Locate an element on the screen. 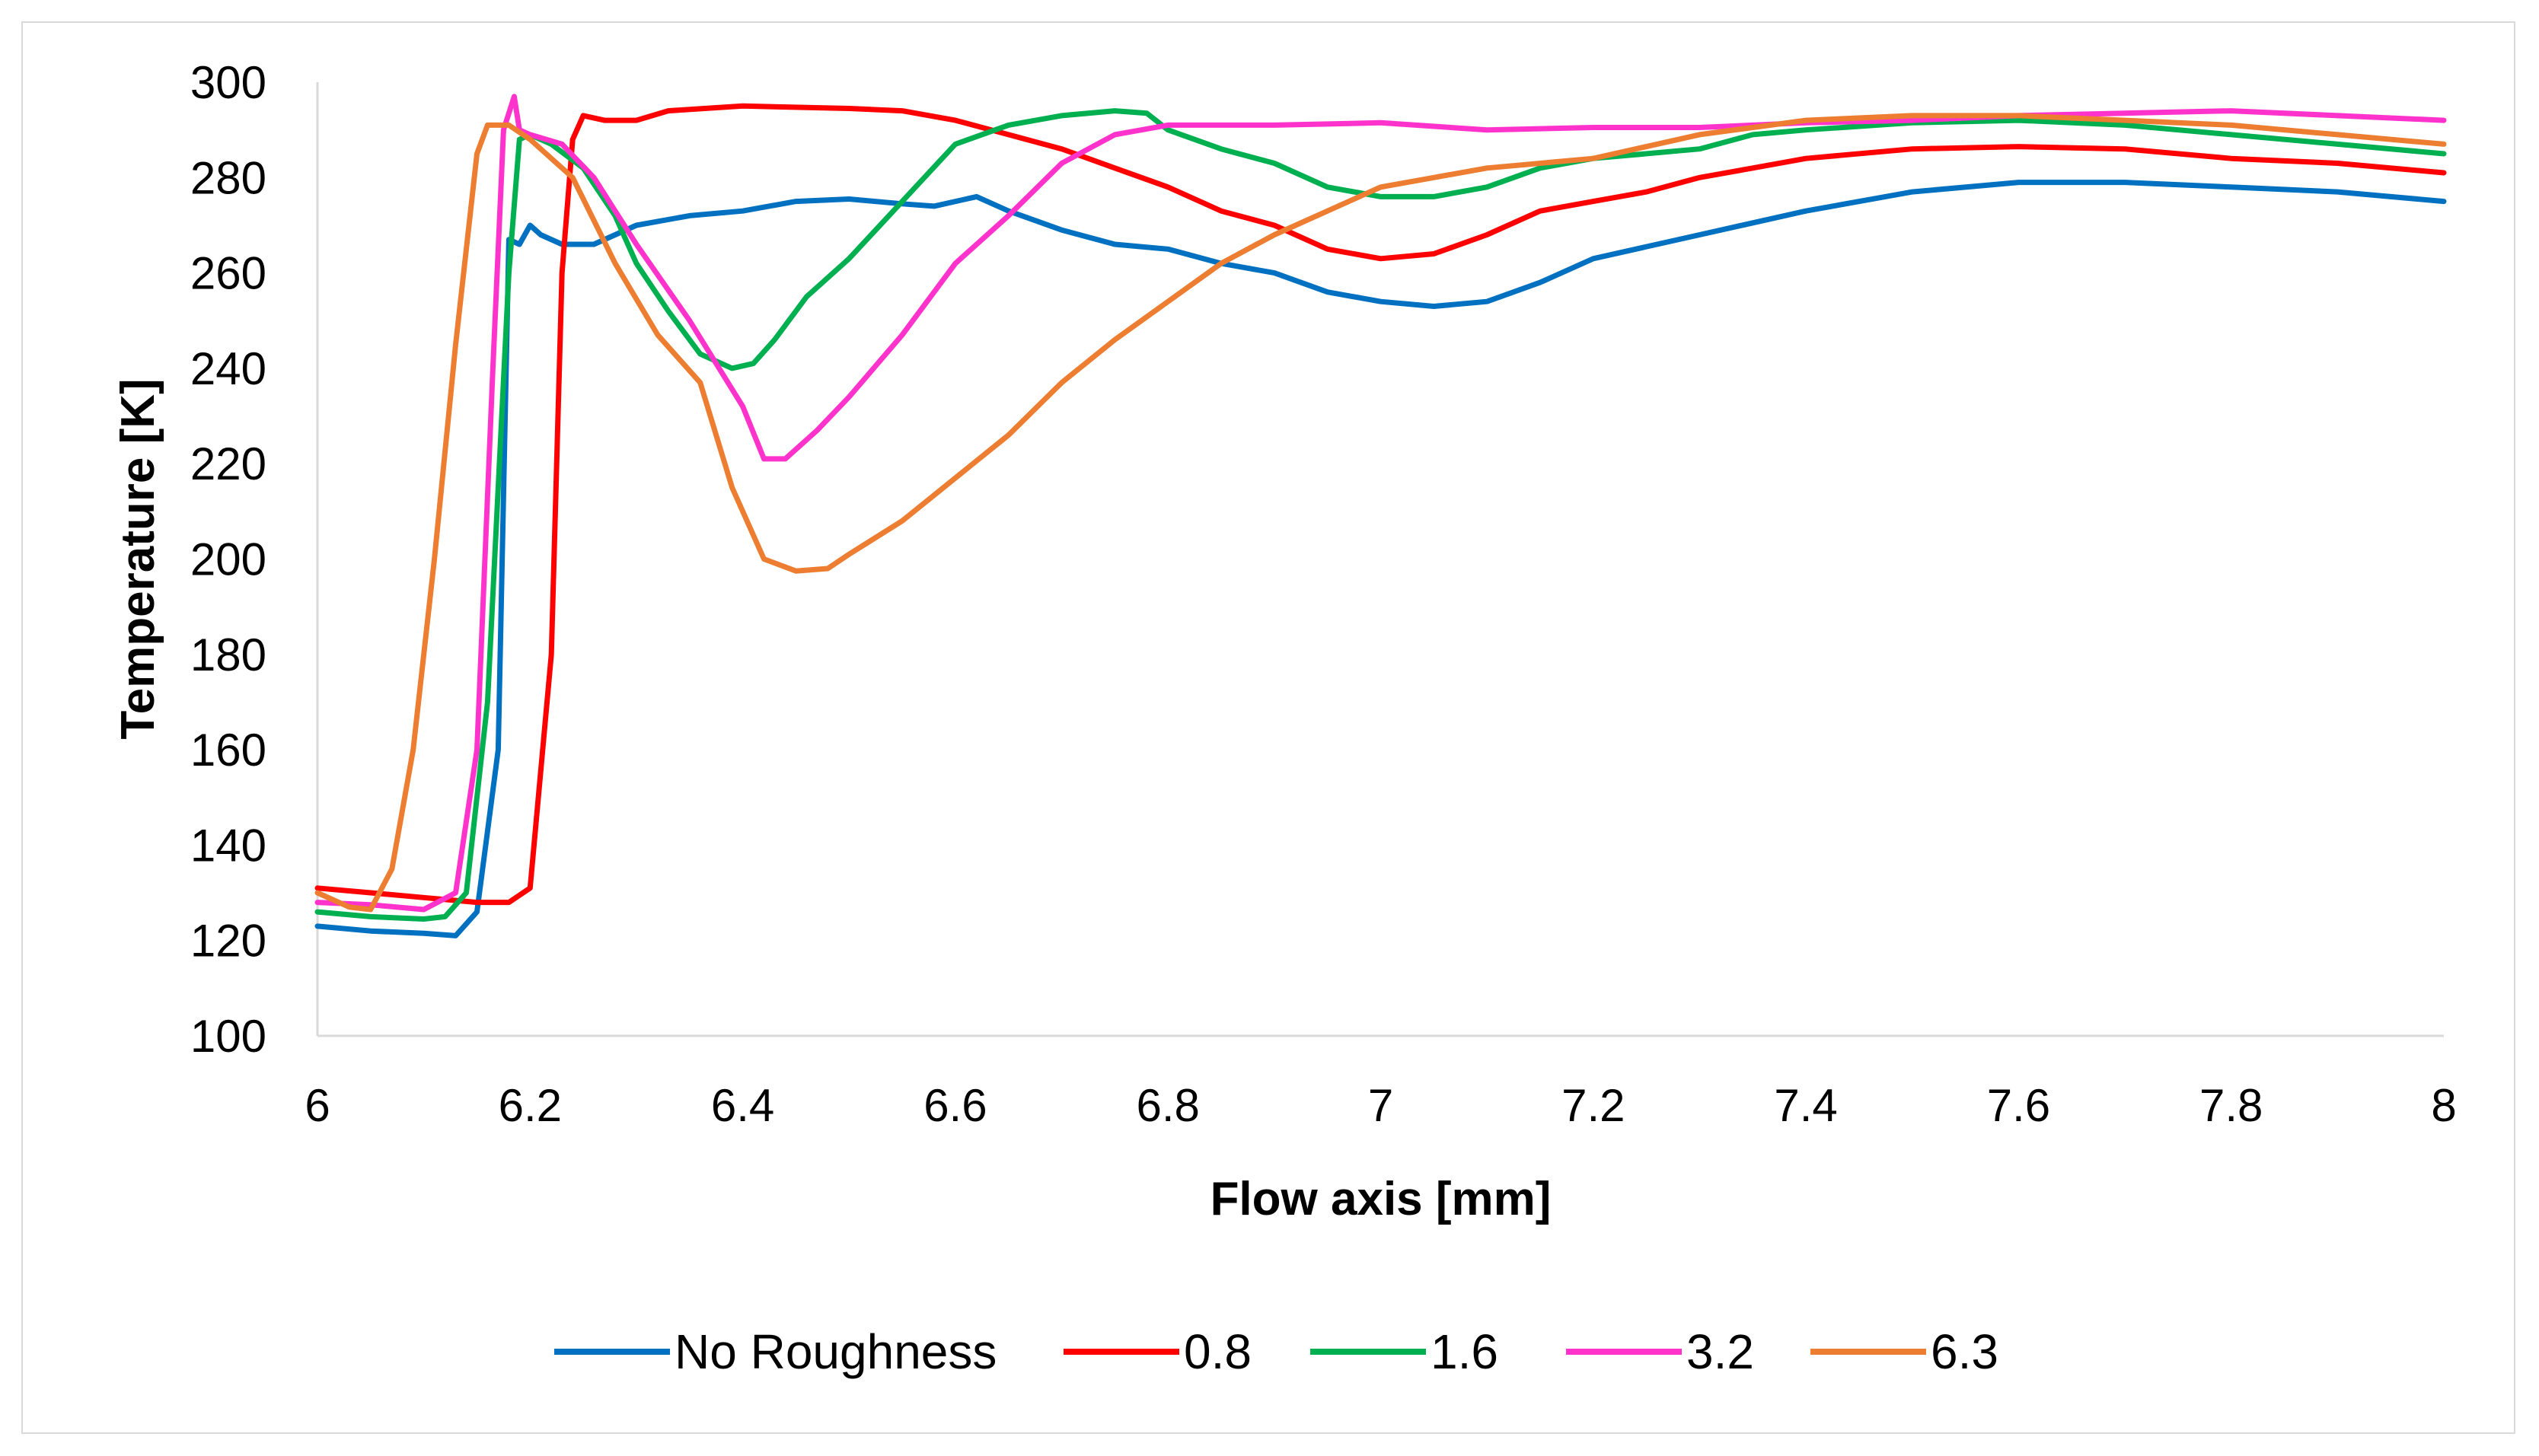 This screenshot has height=1456, width=2539. y-tick-labels: 100 120 140 160 180 200 220 240 260 280 300 is located at coordinates (228, 559).